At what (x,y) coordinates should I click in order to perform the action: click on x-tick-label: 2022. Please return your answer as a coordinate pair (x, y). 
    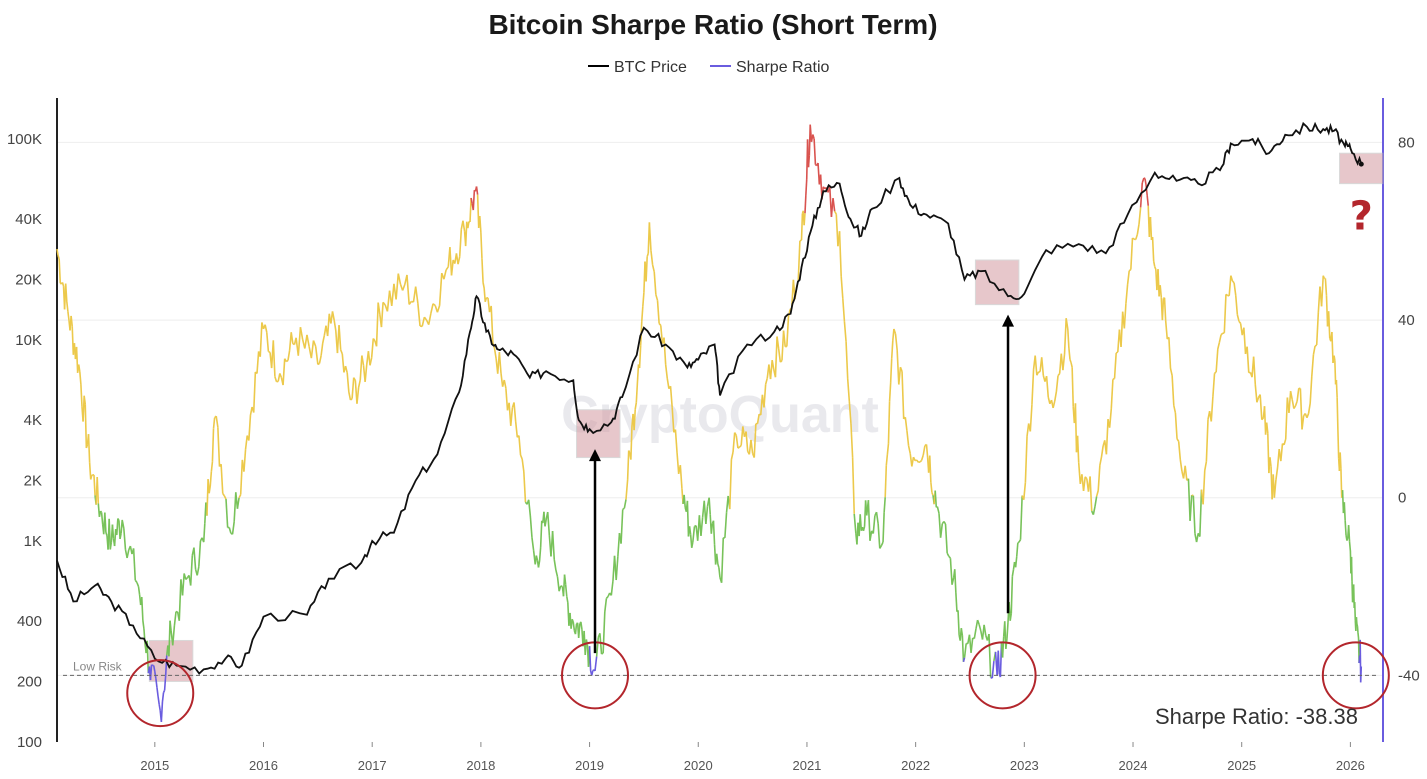
    Looking at the image, I should click on (915, 765).